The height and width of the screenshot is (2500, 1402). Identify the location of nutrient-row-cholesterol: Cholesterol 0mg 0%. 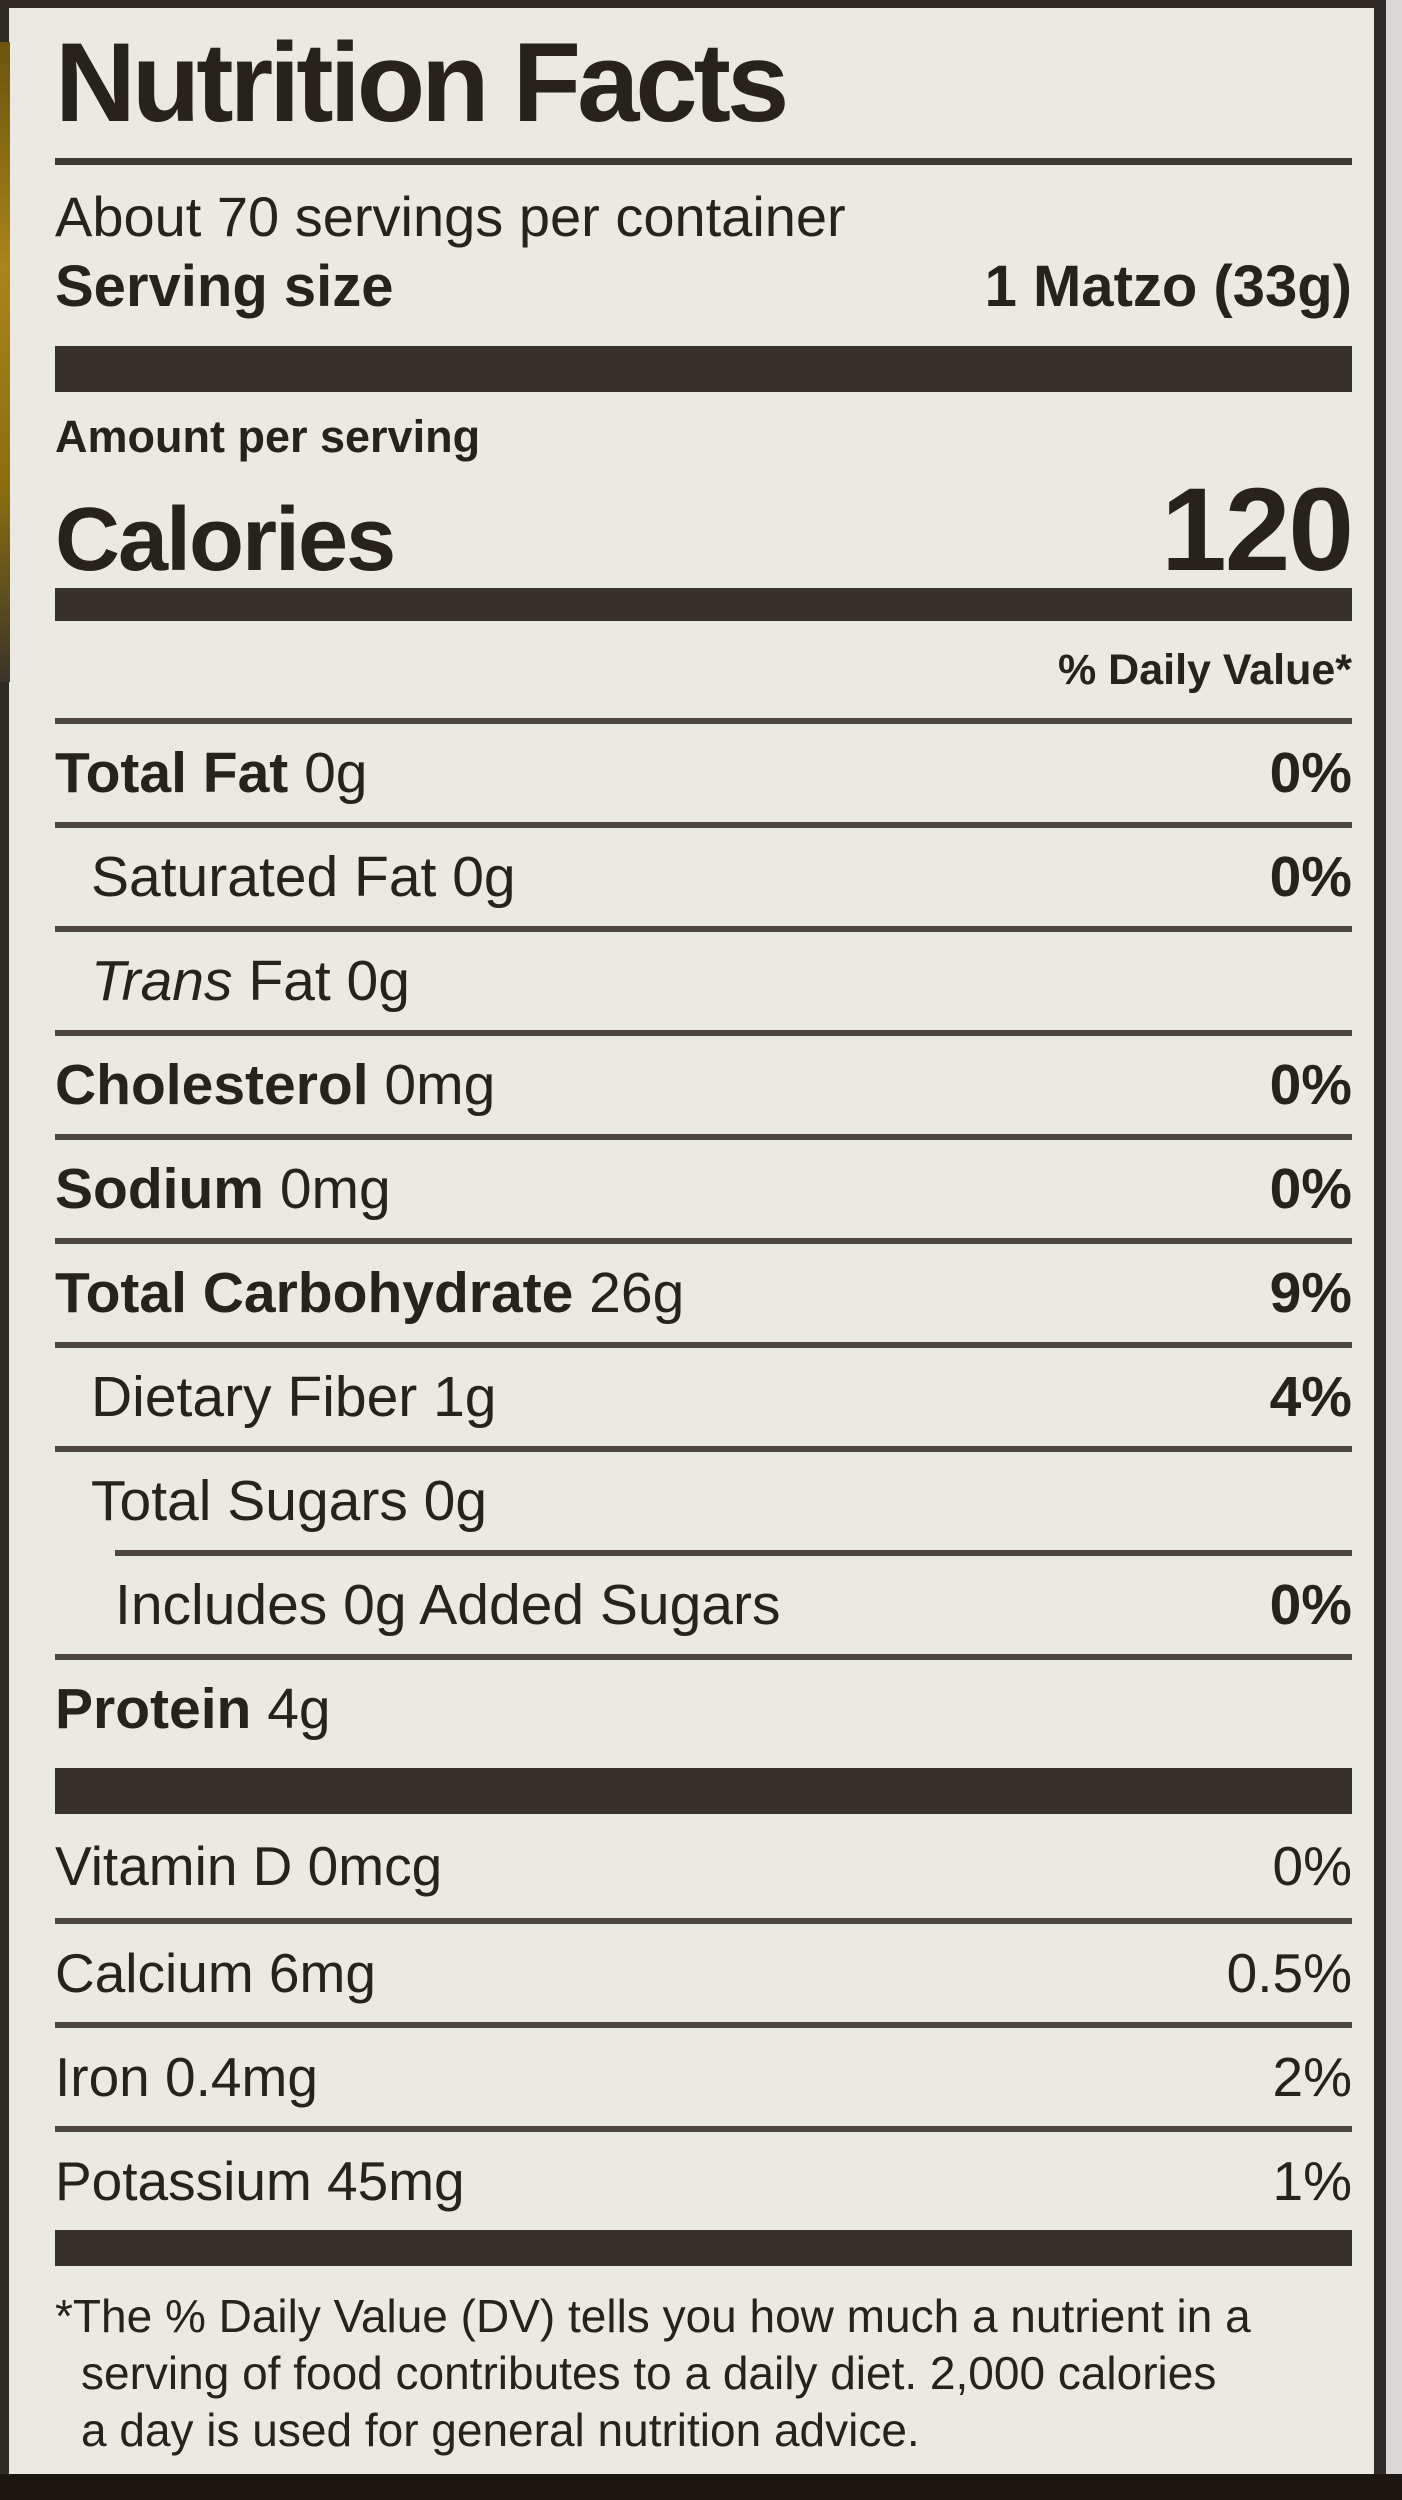
(703, 1082).